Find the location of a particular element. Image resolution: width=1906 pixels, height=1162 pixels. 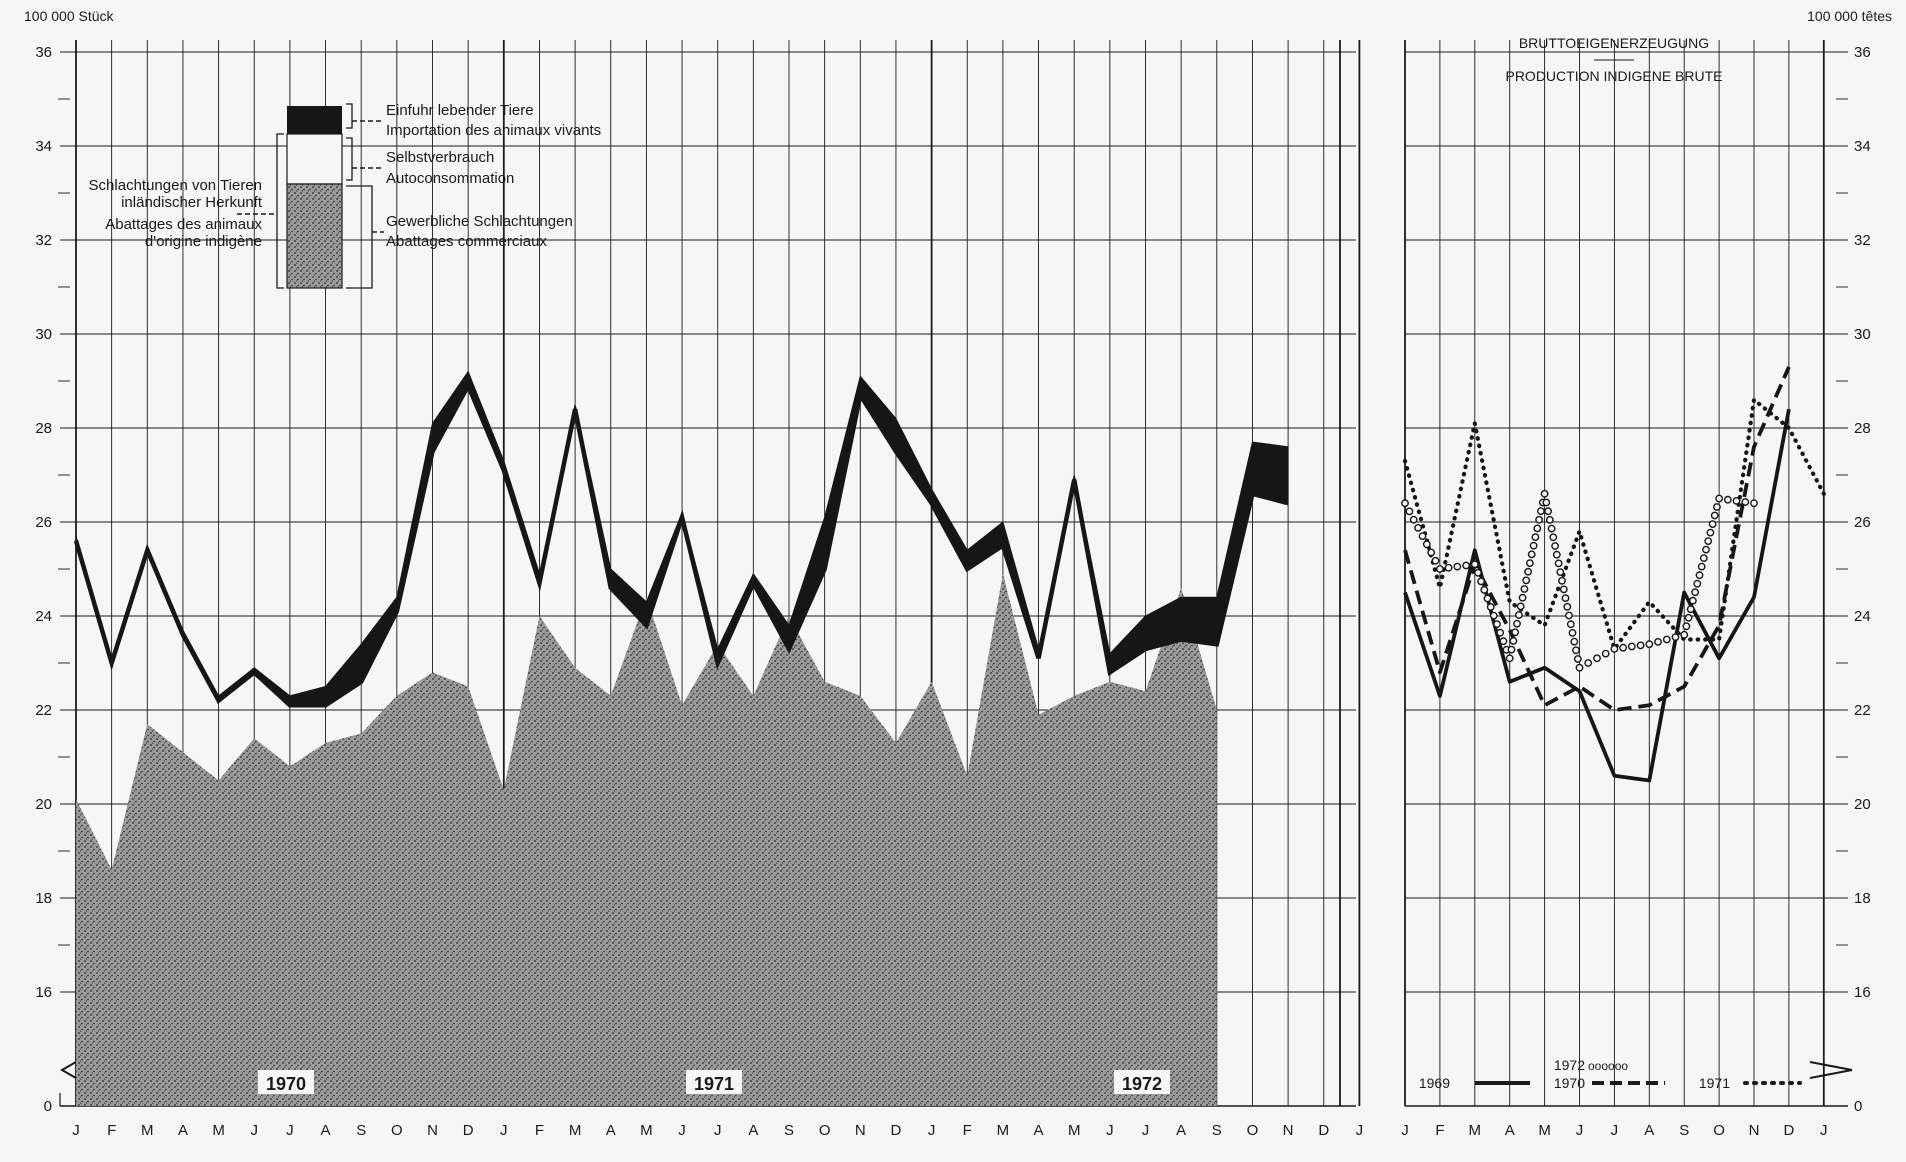

legend-commercial-fr: Abattages commerciaux is located at coordinates (466, 241).